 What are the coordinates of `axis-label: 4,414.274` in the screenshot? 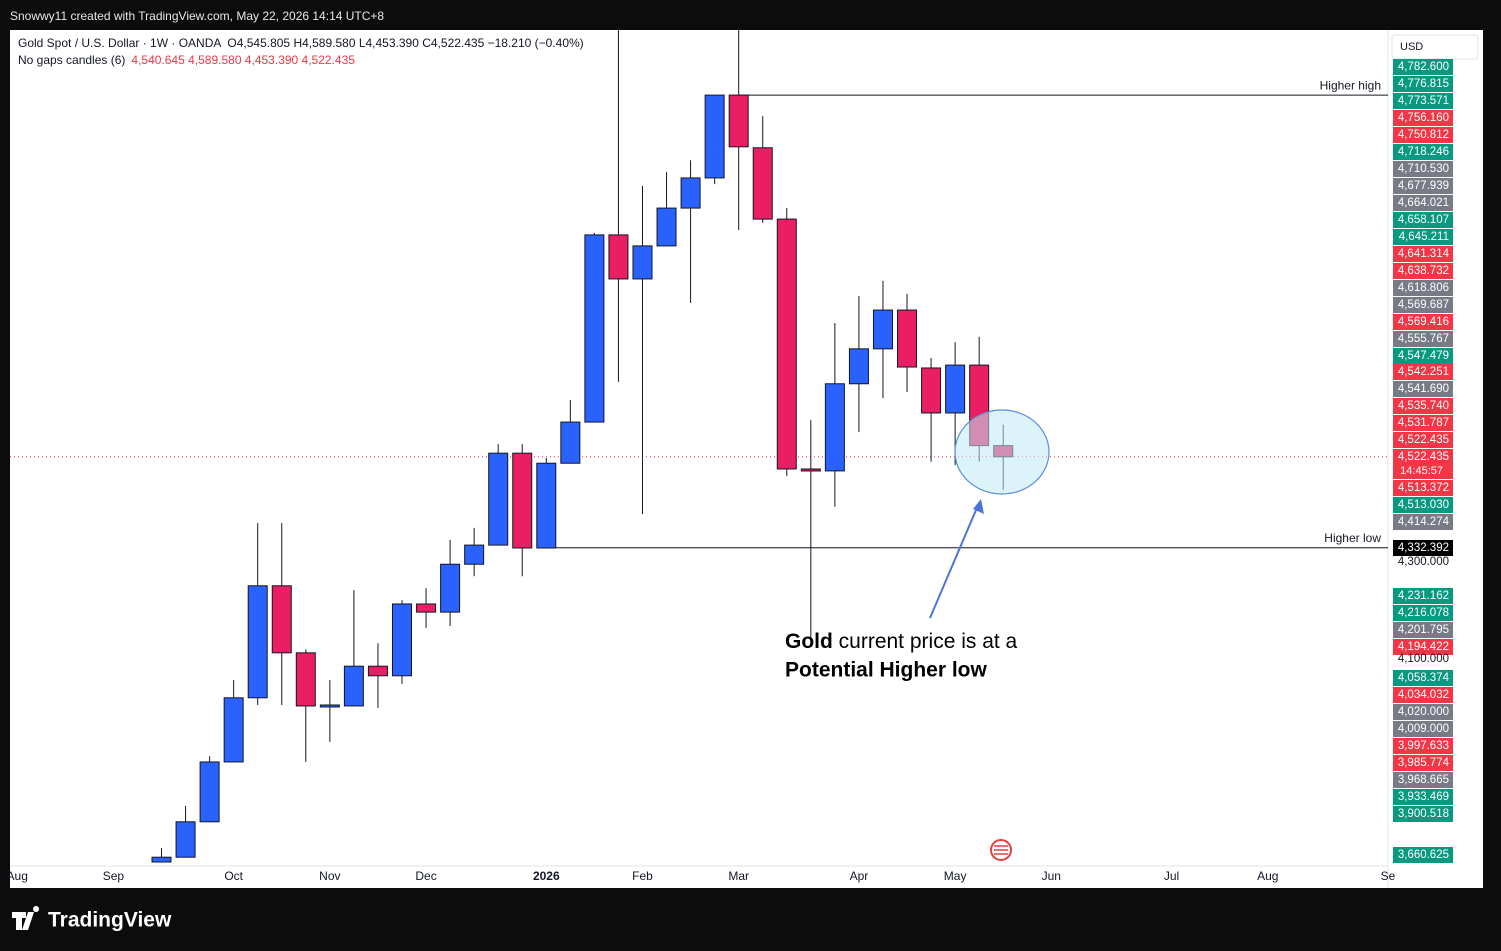 It's located at (1424, 522).